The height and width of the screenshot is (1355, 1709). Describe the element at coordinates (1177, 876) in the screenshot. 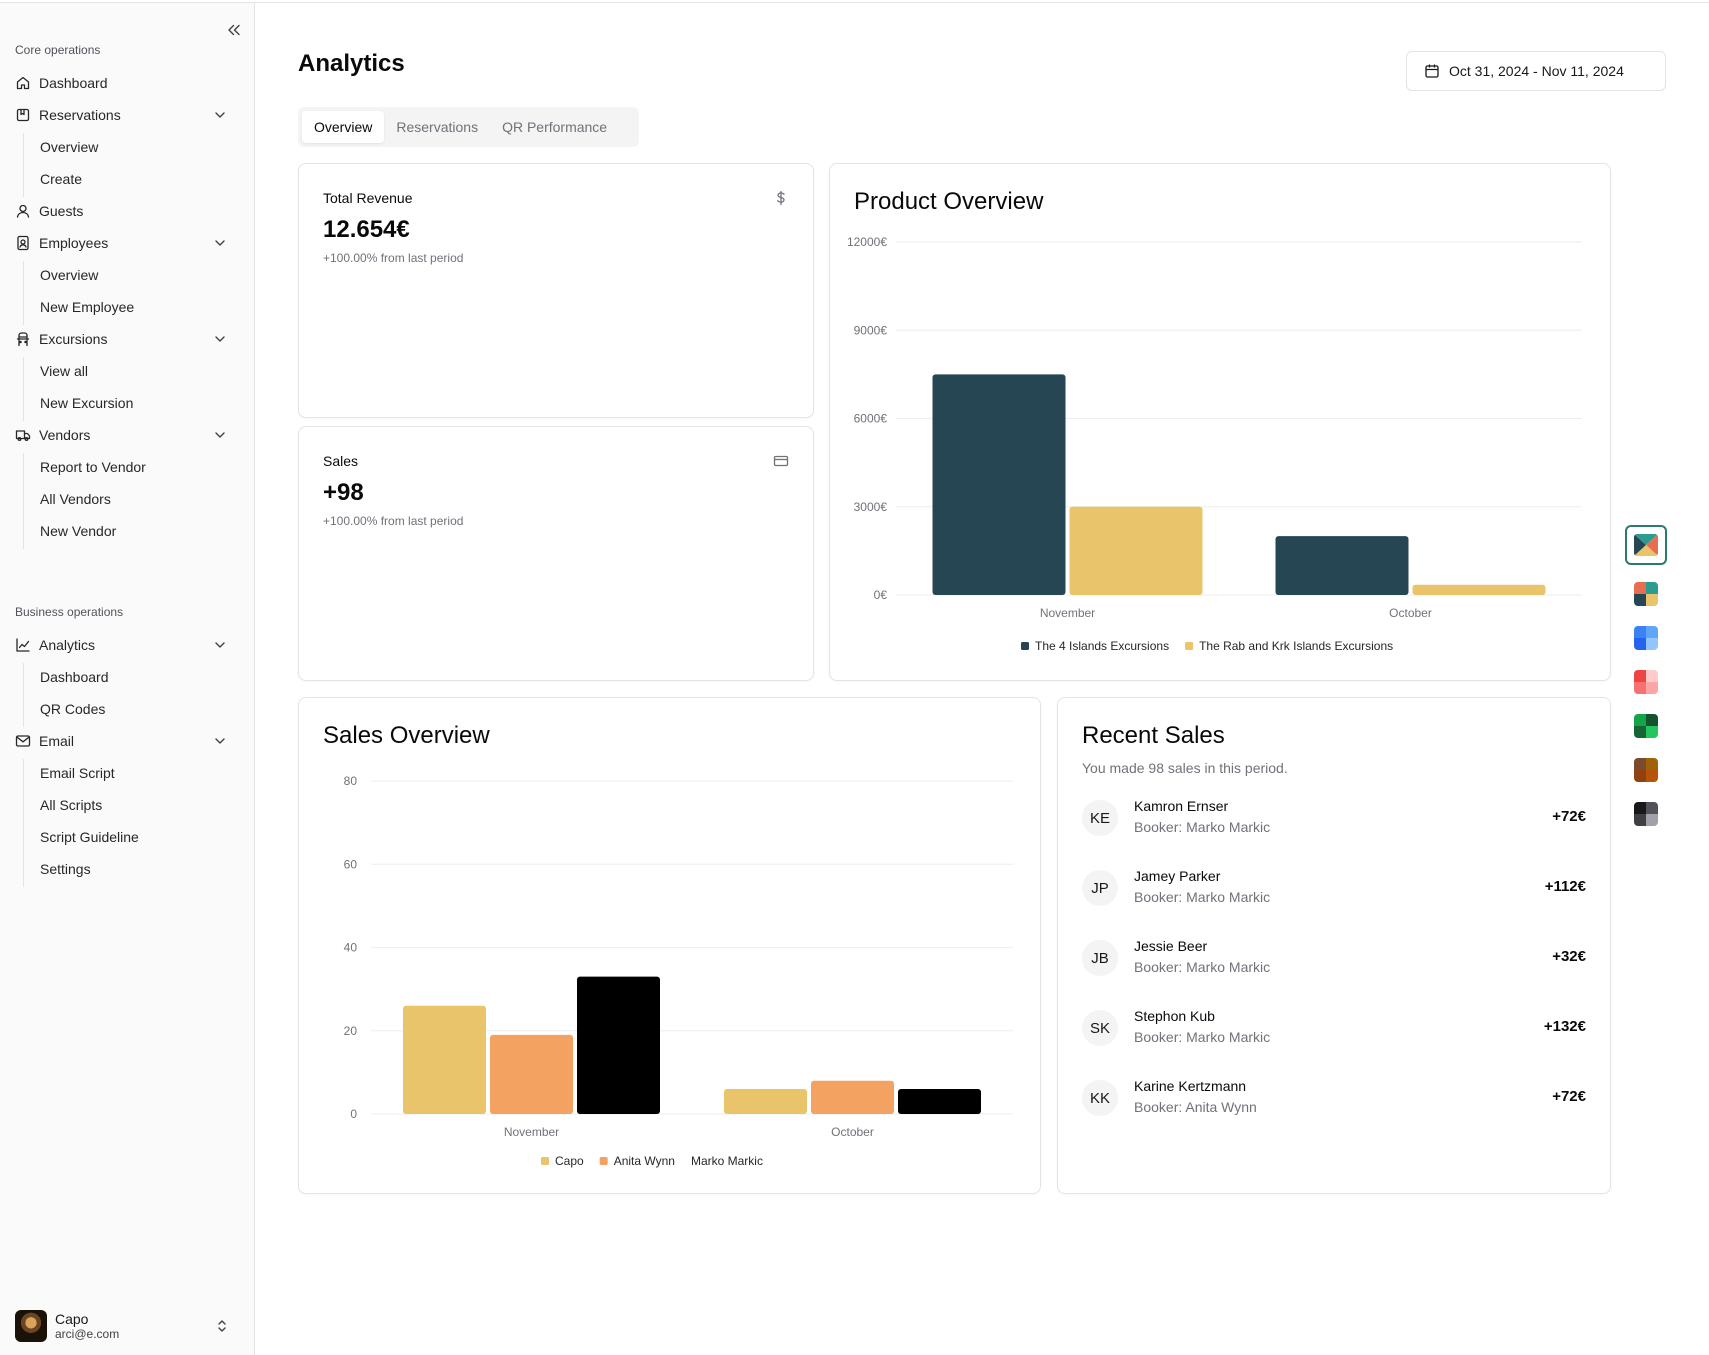

I see `customer-name: Jamey Parker` at that location.